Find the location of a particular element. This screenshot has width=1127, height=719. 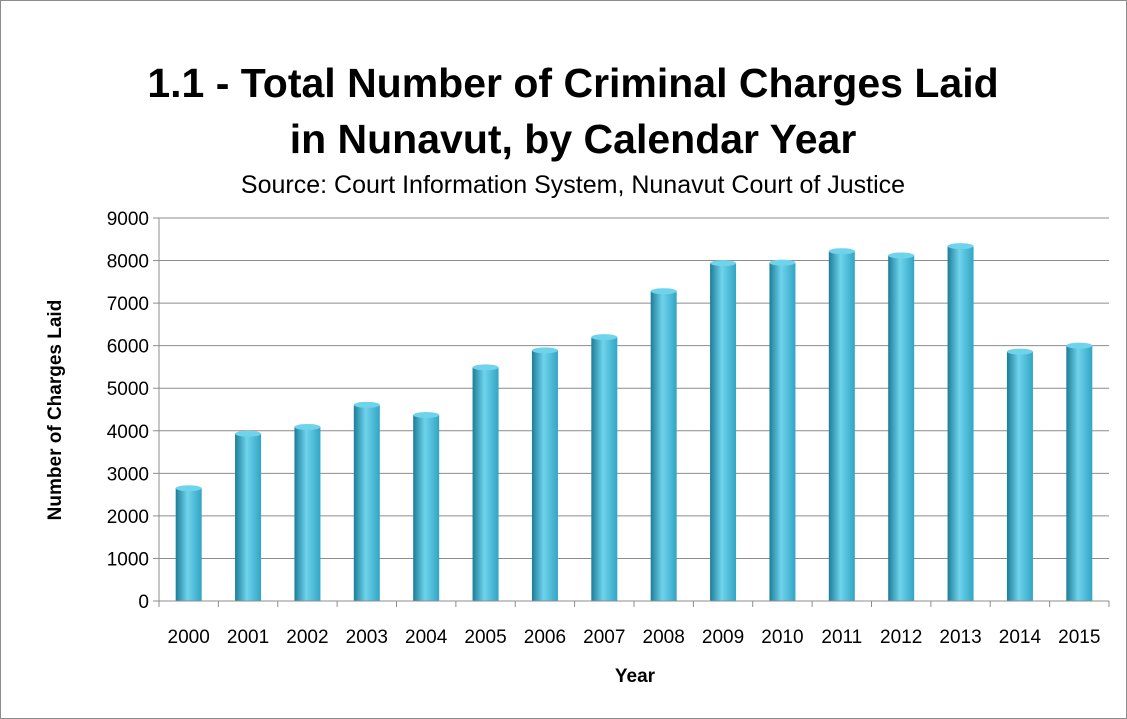

y-tick-label: 7000 is located at coordinates (128, 304).